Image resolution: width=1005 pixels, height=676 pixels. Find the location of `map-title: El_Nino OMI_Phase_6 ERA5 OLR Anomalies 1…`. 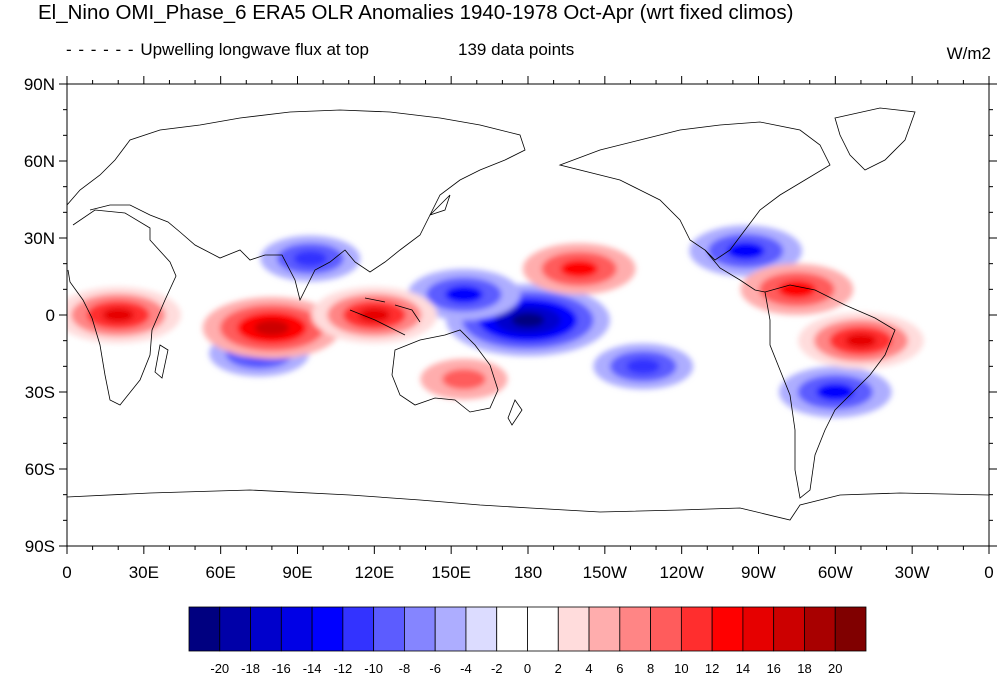

map-title: El_Nino OMI_Phase_6 ERA5 OLR Anomalies 1… is located at coordinates (416, 12).